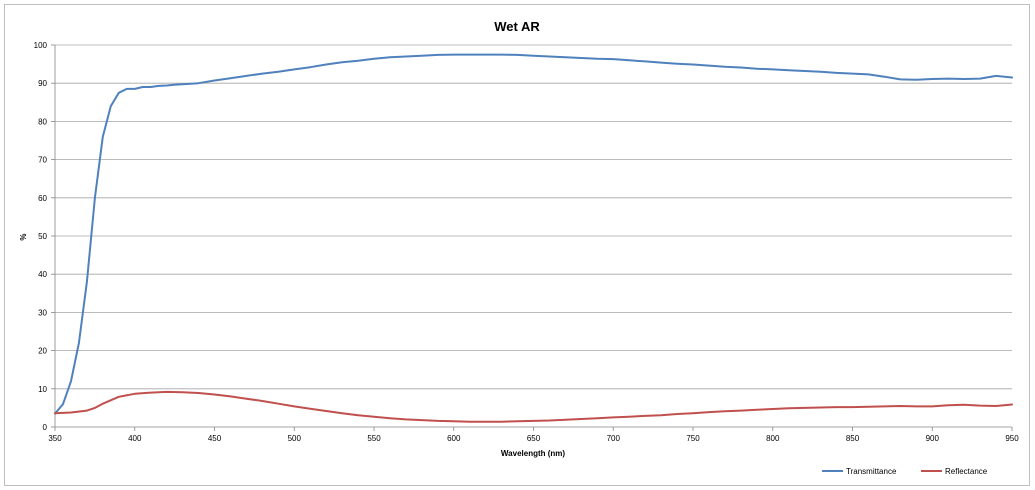 The height and width of the screenshot is (490, 1035). I want to click on x-tick-label: 750, so click(693, 438).